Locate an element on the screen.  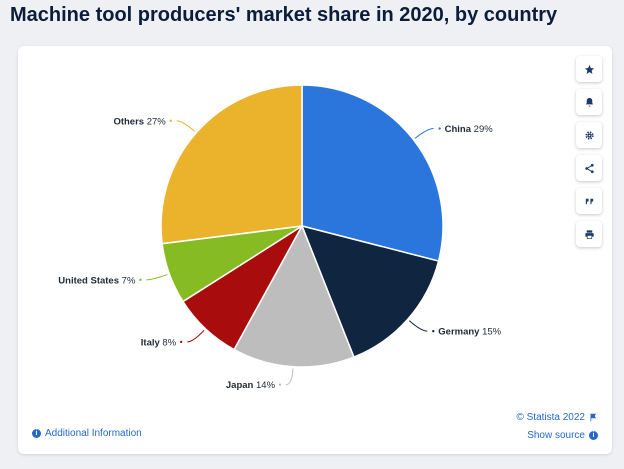
flag-icon is located at coordinates (593, 417).